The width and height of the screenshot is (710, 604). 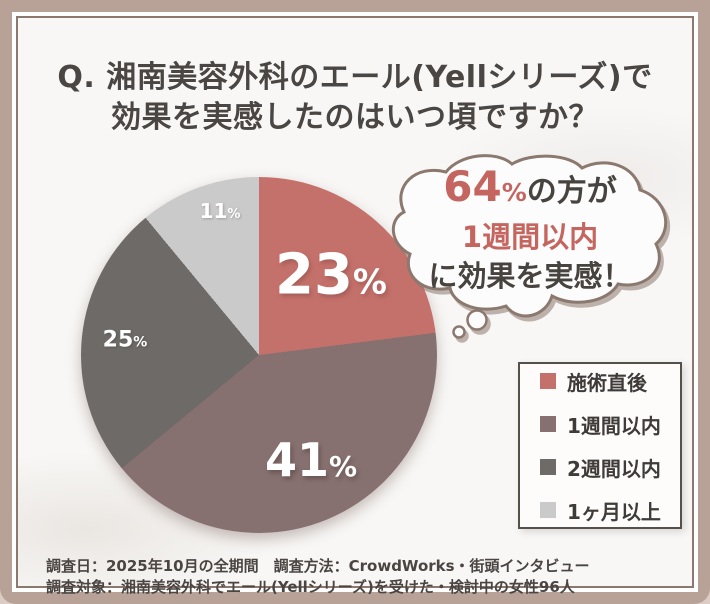 I want to click on bubble-highlight: 1週間以内, so click(x=530, y=237).